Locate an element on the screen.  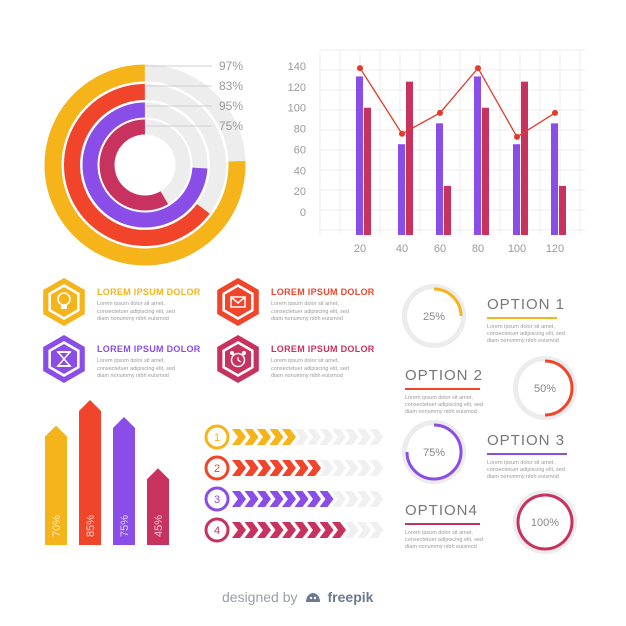
gauge-label: 50% is located at coordinates (545, 389).